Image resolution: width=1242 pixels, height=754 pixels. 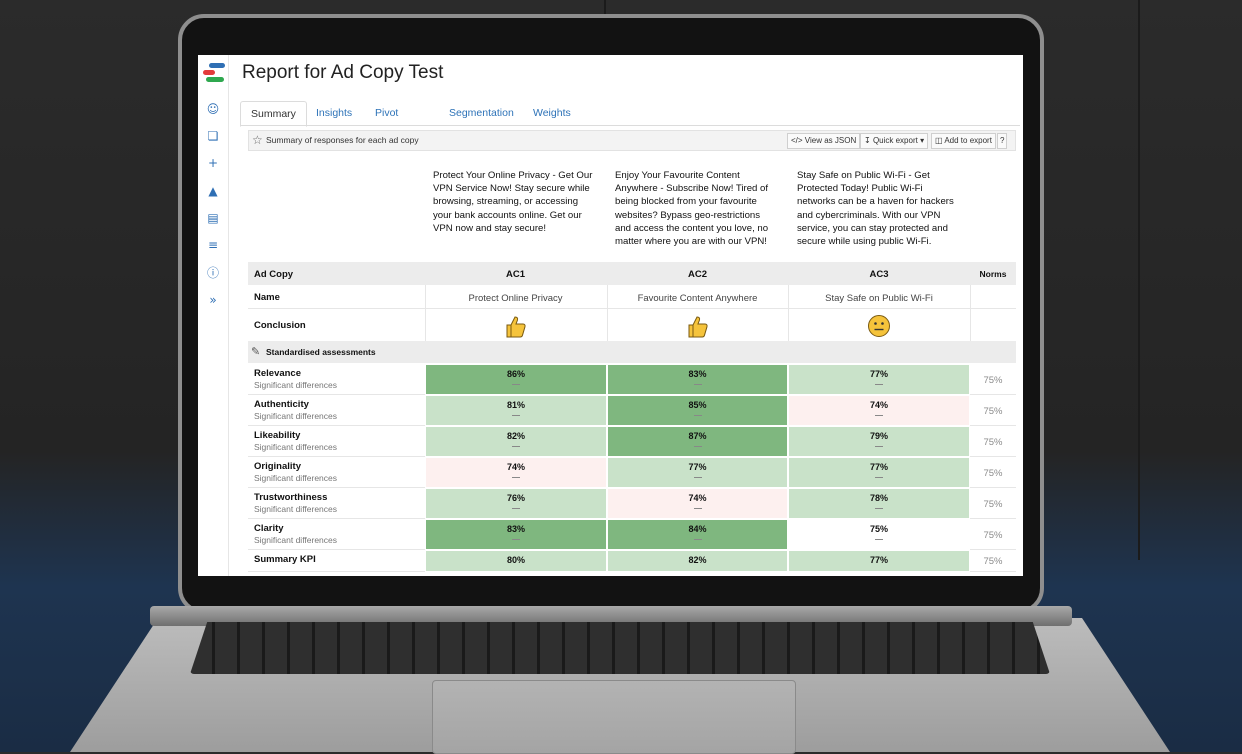 I want to click on star-icon: ☆, so click(x=257, y=140).